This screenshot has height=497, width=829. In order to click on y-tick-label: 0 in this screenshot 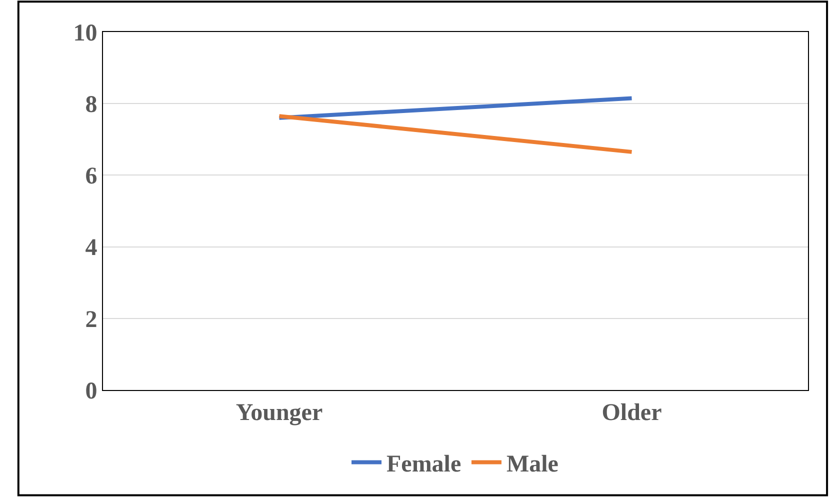, I will do `click(91, 391)`.